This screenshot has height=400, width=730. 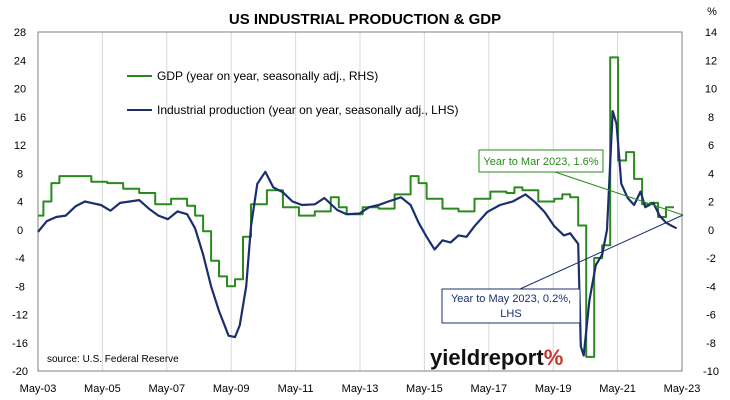 What do you see at coordinates (601, 252) in the screenshot?
I see `annotation-ip-leader` at bounding box center [601, 252].